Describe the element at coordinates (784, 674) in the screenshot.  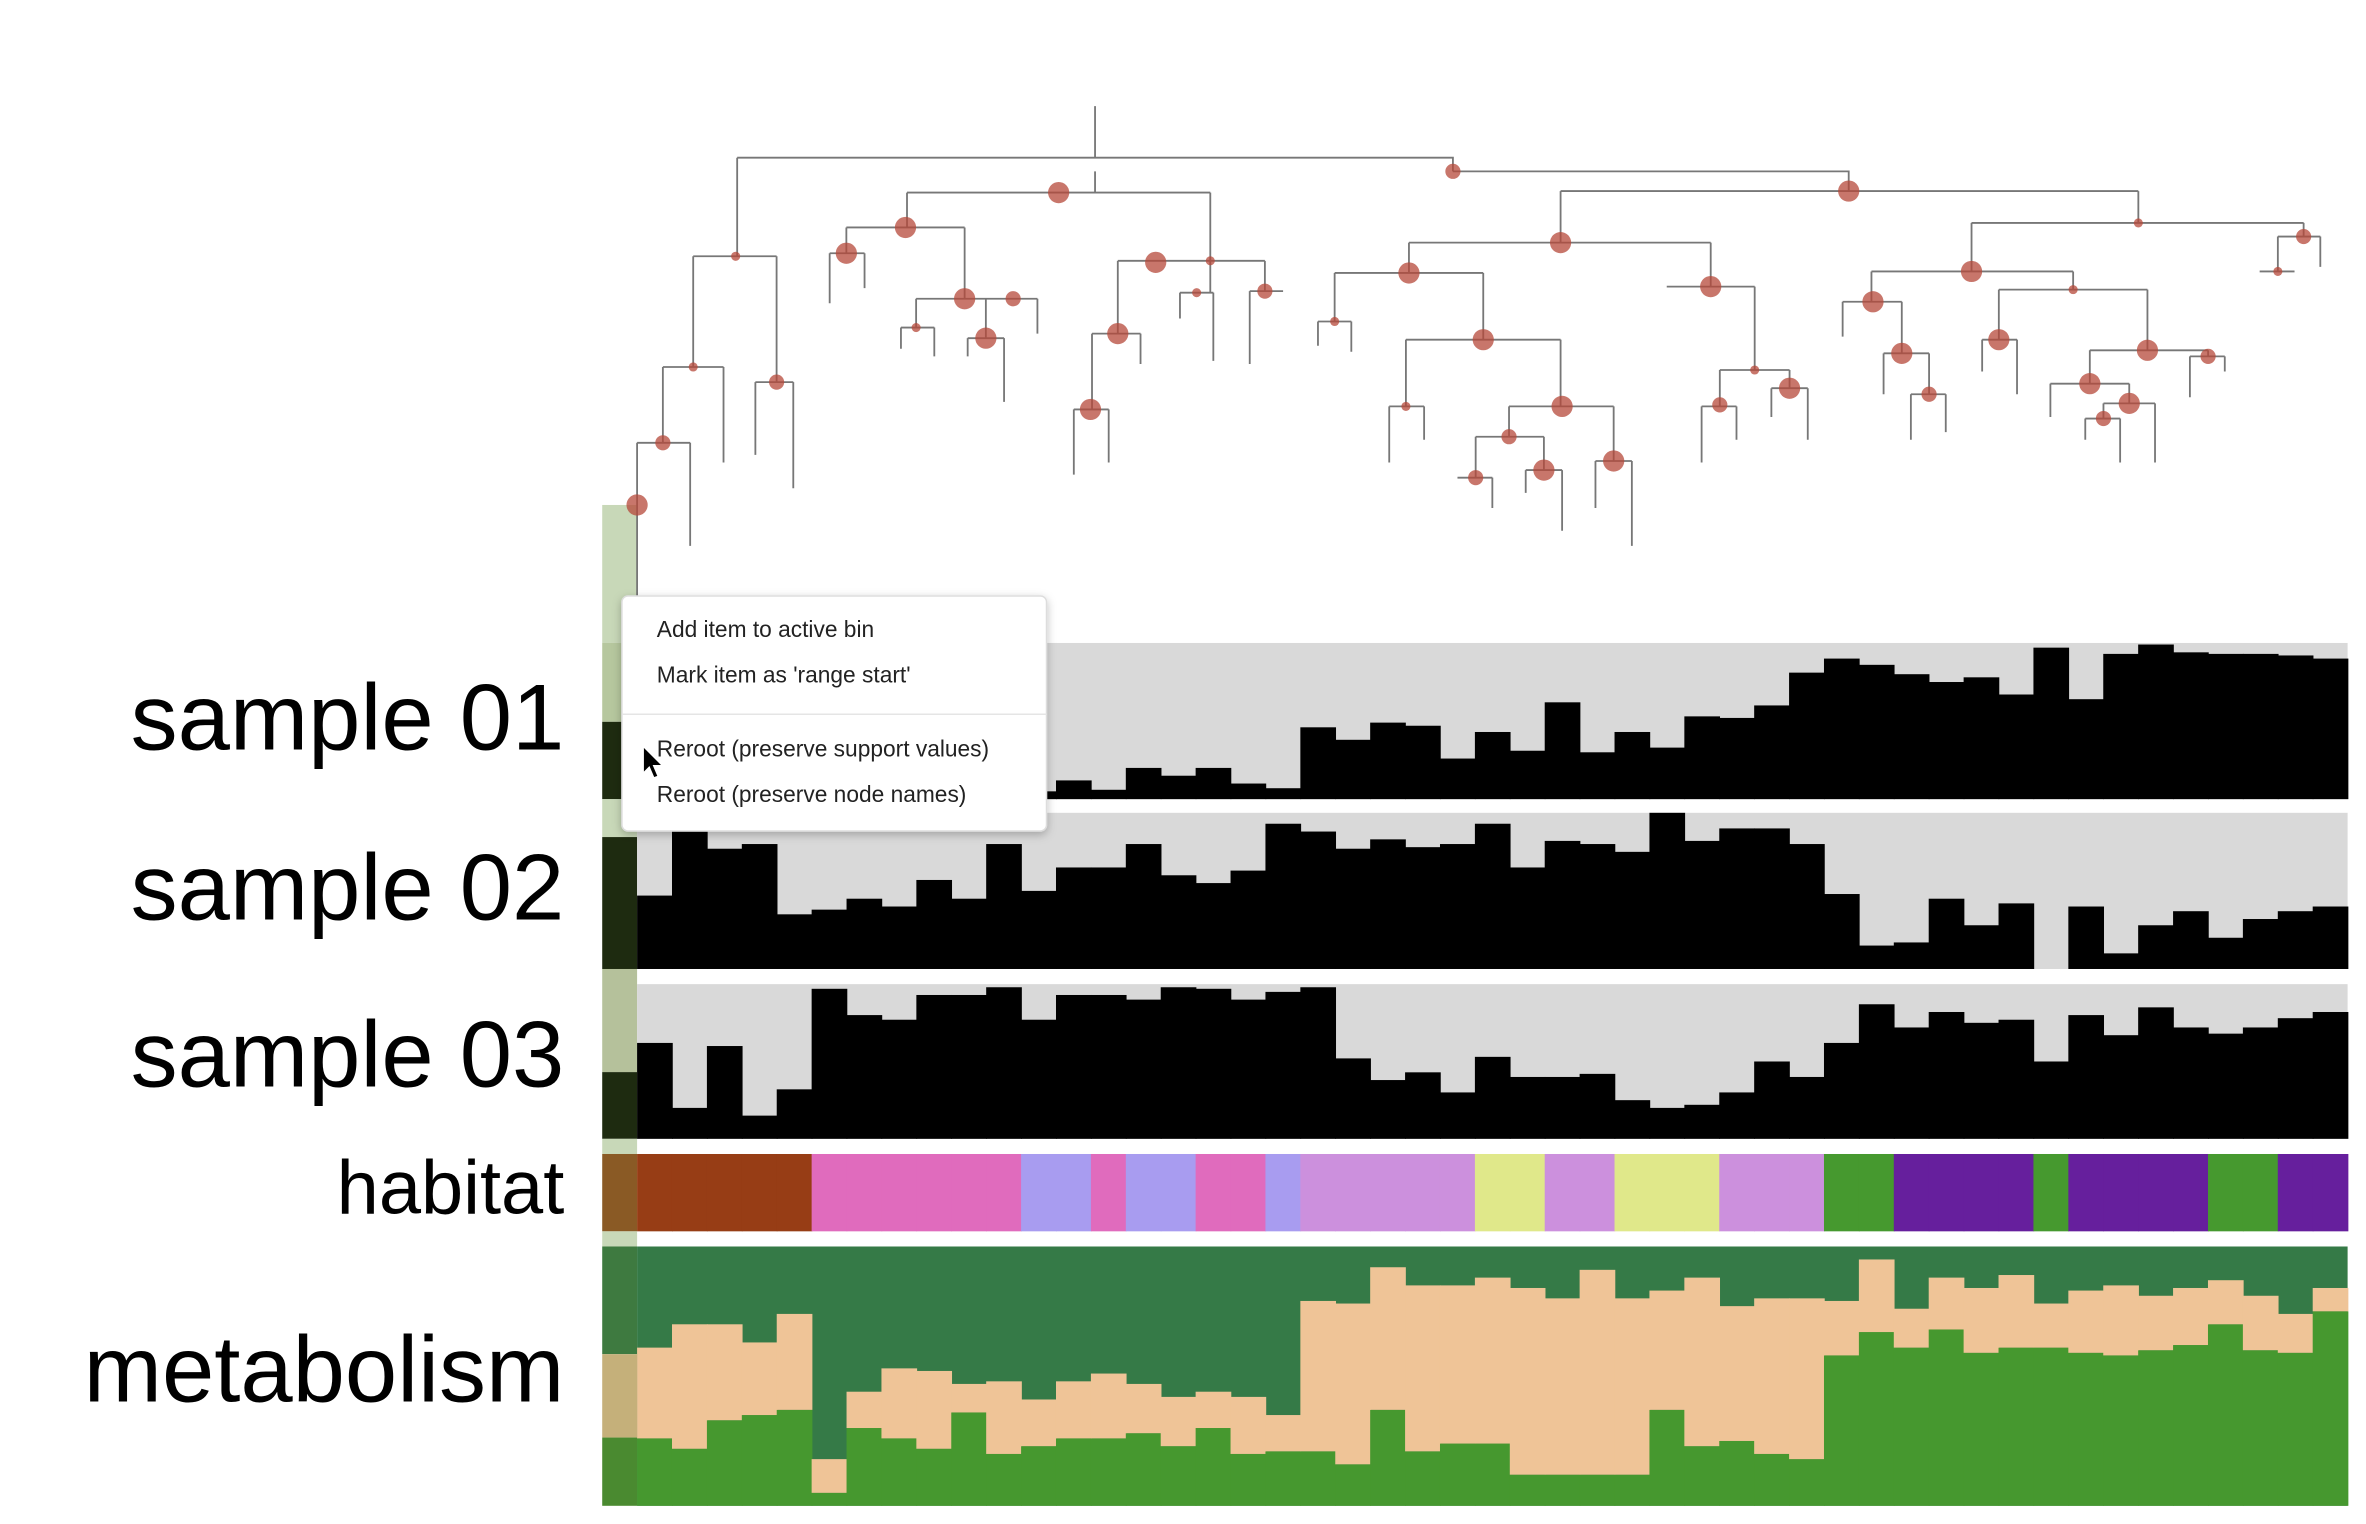
I see `menu-item: Mark item as 'range start'` at that location.